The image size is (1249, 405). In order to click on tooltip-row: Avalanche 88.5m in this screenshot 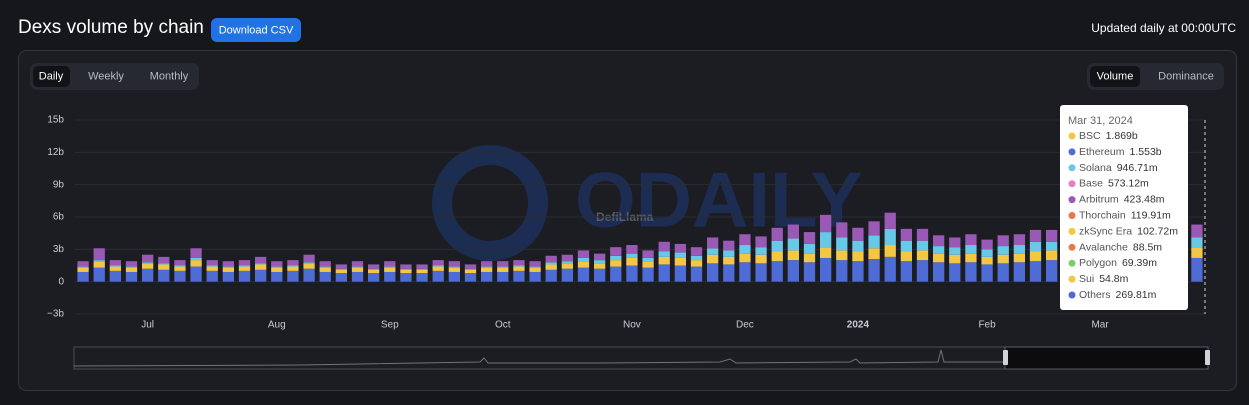, I will do `click(1120, 247)`.